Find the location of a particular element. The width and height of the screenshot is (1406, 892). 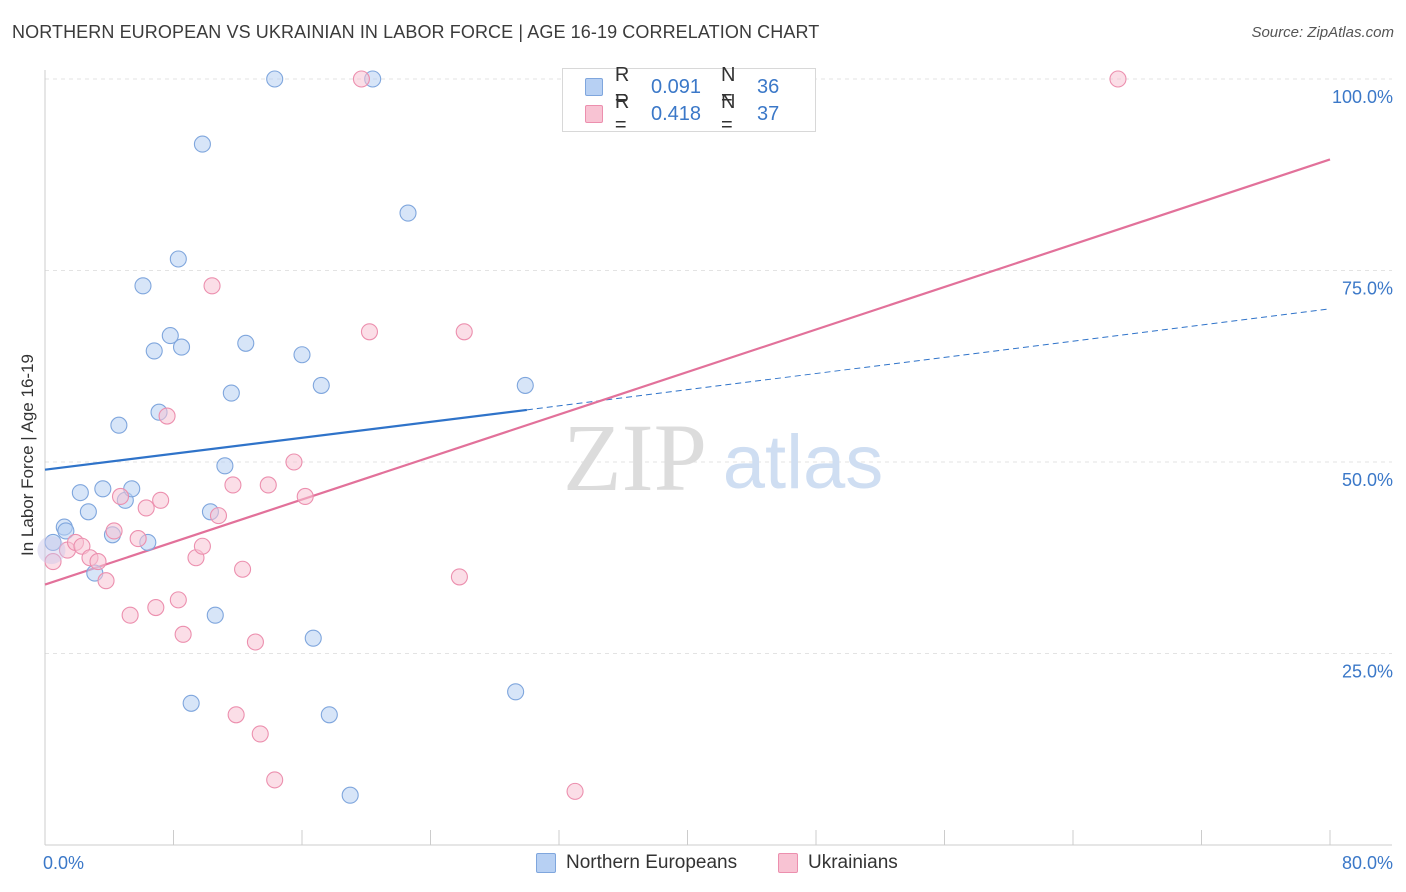

legend-row-northern-europeans: R = 0.091 N = 36 is located at coordinates (700, 86).